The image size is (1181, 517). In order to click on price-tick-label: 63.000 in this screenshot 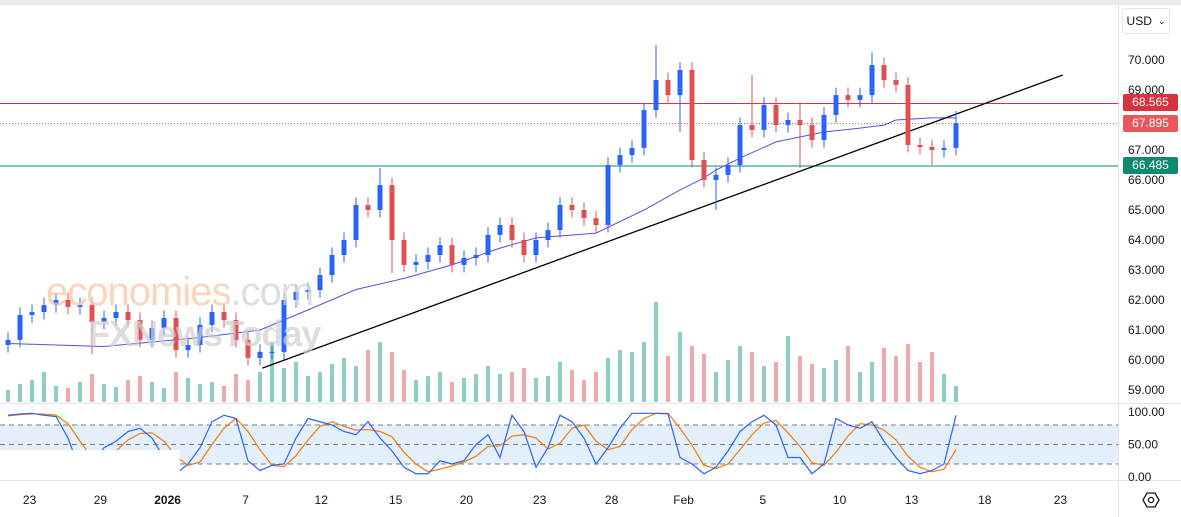, I will do `click(1146, 270)`.